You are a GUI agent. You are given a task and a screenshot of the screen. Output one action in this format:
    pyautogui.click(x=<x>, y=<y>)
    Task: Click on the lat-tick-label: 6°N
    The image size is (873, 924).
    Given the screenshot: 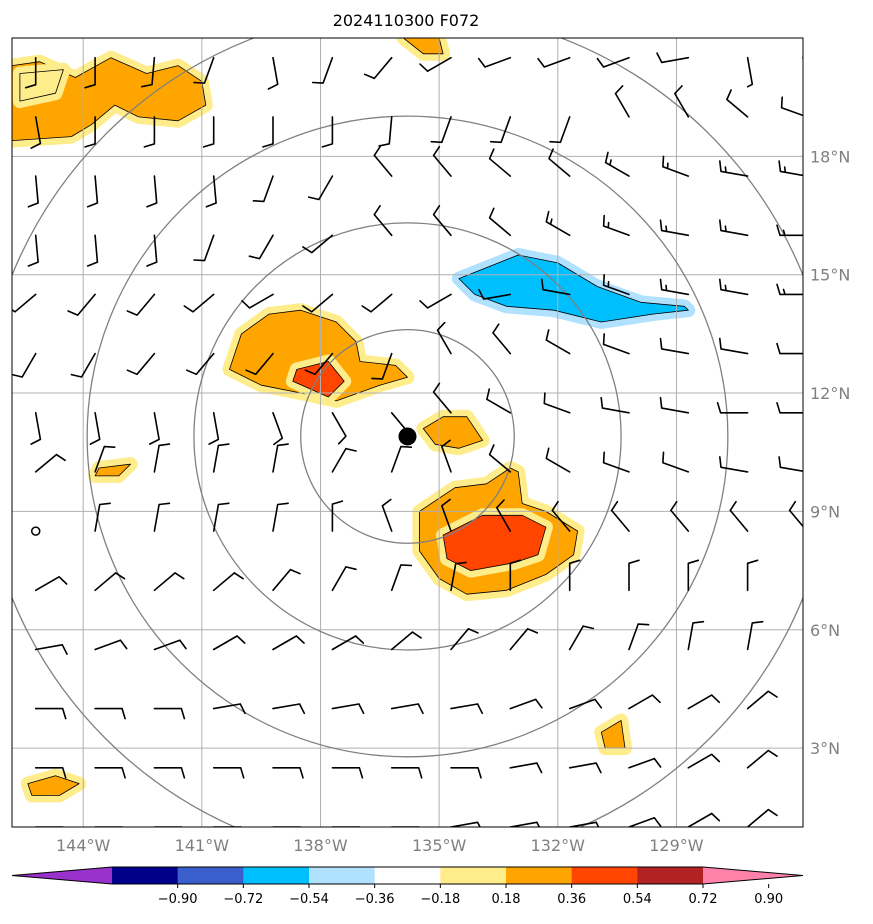 What is the action you would take?
    pyautogui.click(x=825, y=630)
    